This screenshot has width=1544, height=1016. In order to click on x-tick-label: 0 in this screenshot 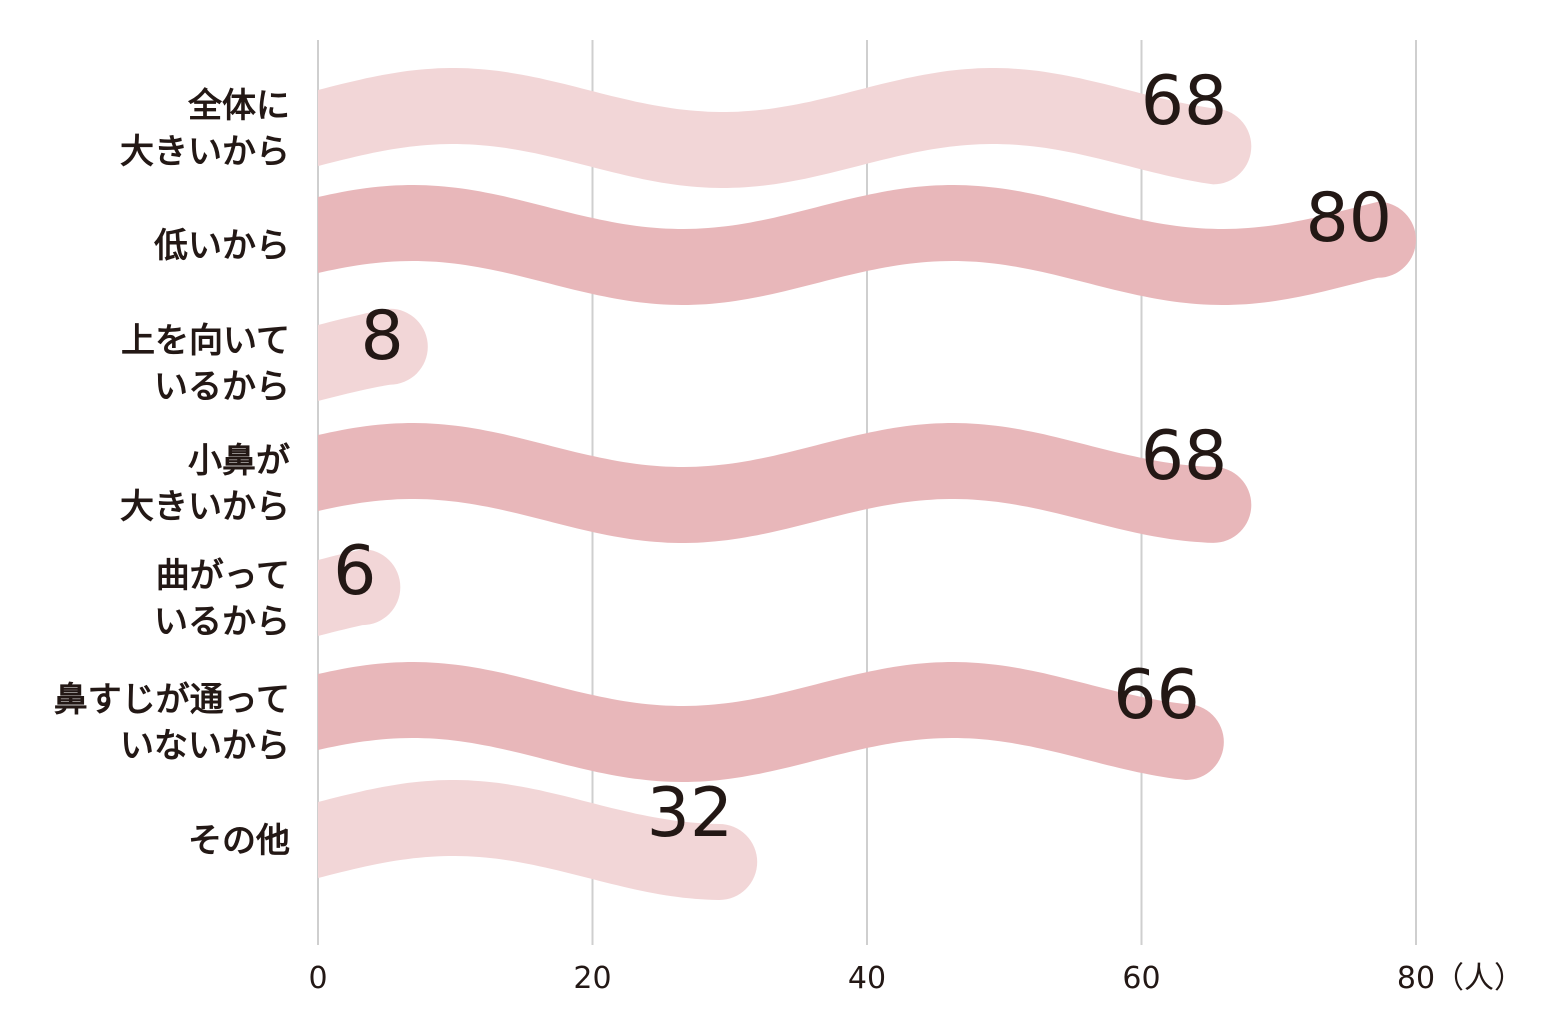, I will do `click(317, 978)`.